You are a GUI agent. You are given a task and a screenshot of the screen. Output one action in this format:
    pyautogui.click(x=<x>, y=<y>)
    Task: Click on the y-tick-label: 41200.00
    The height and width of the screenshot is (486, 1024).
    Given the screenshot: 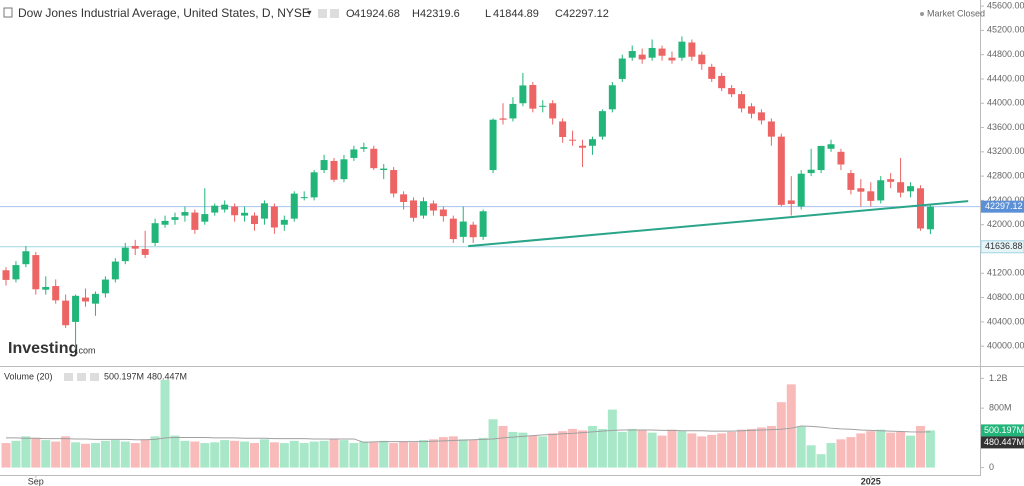 What is the action you would take?
    pyautogui.click(x=1005, y=273)
    